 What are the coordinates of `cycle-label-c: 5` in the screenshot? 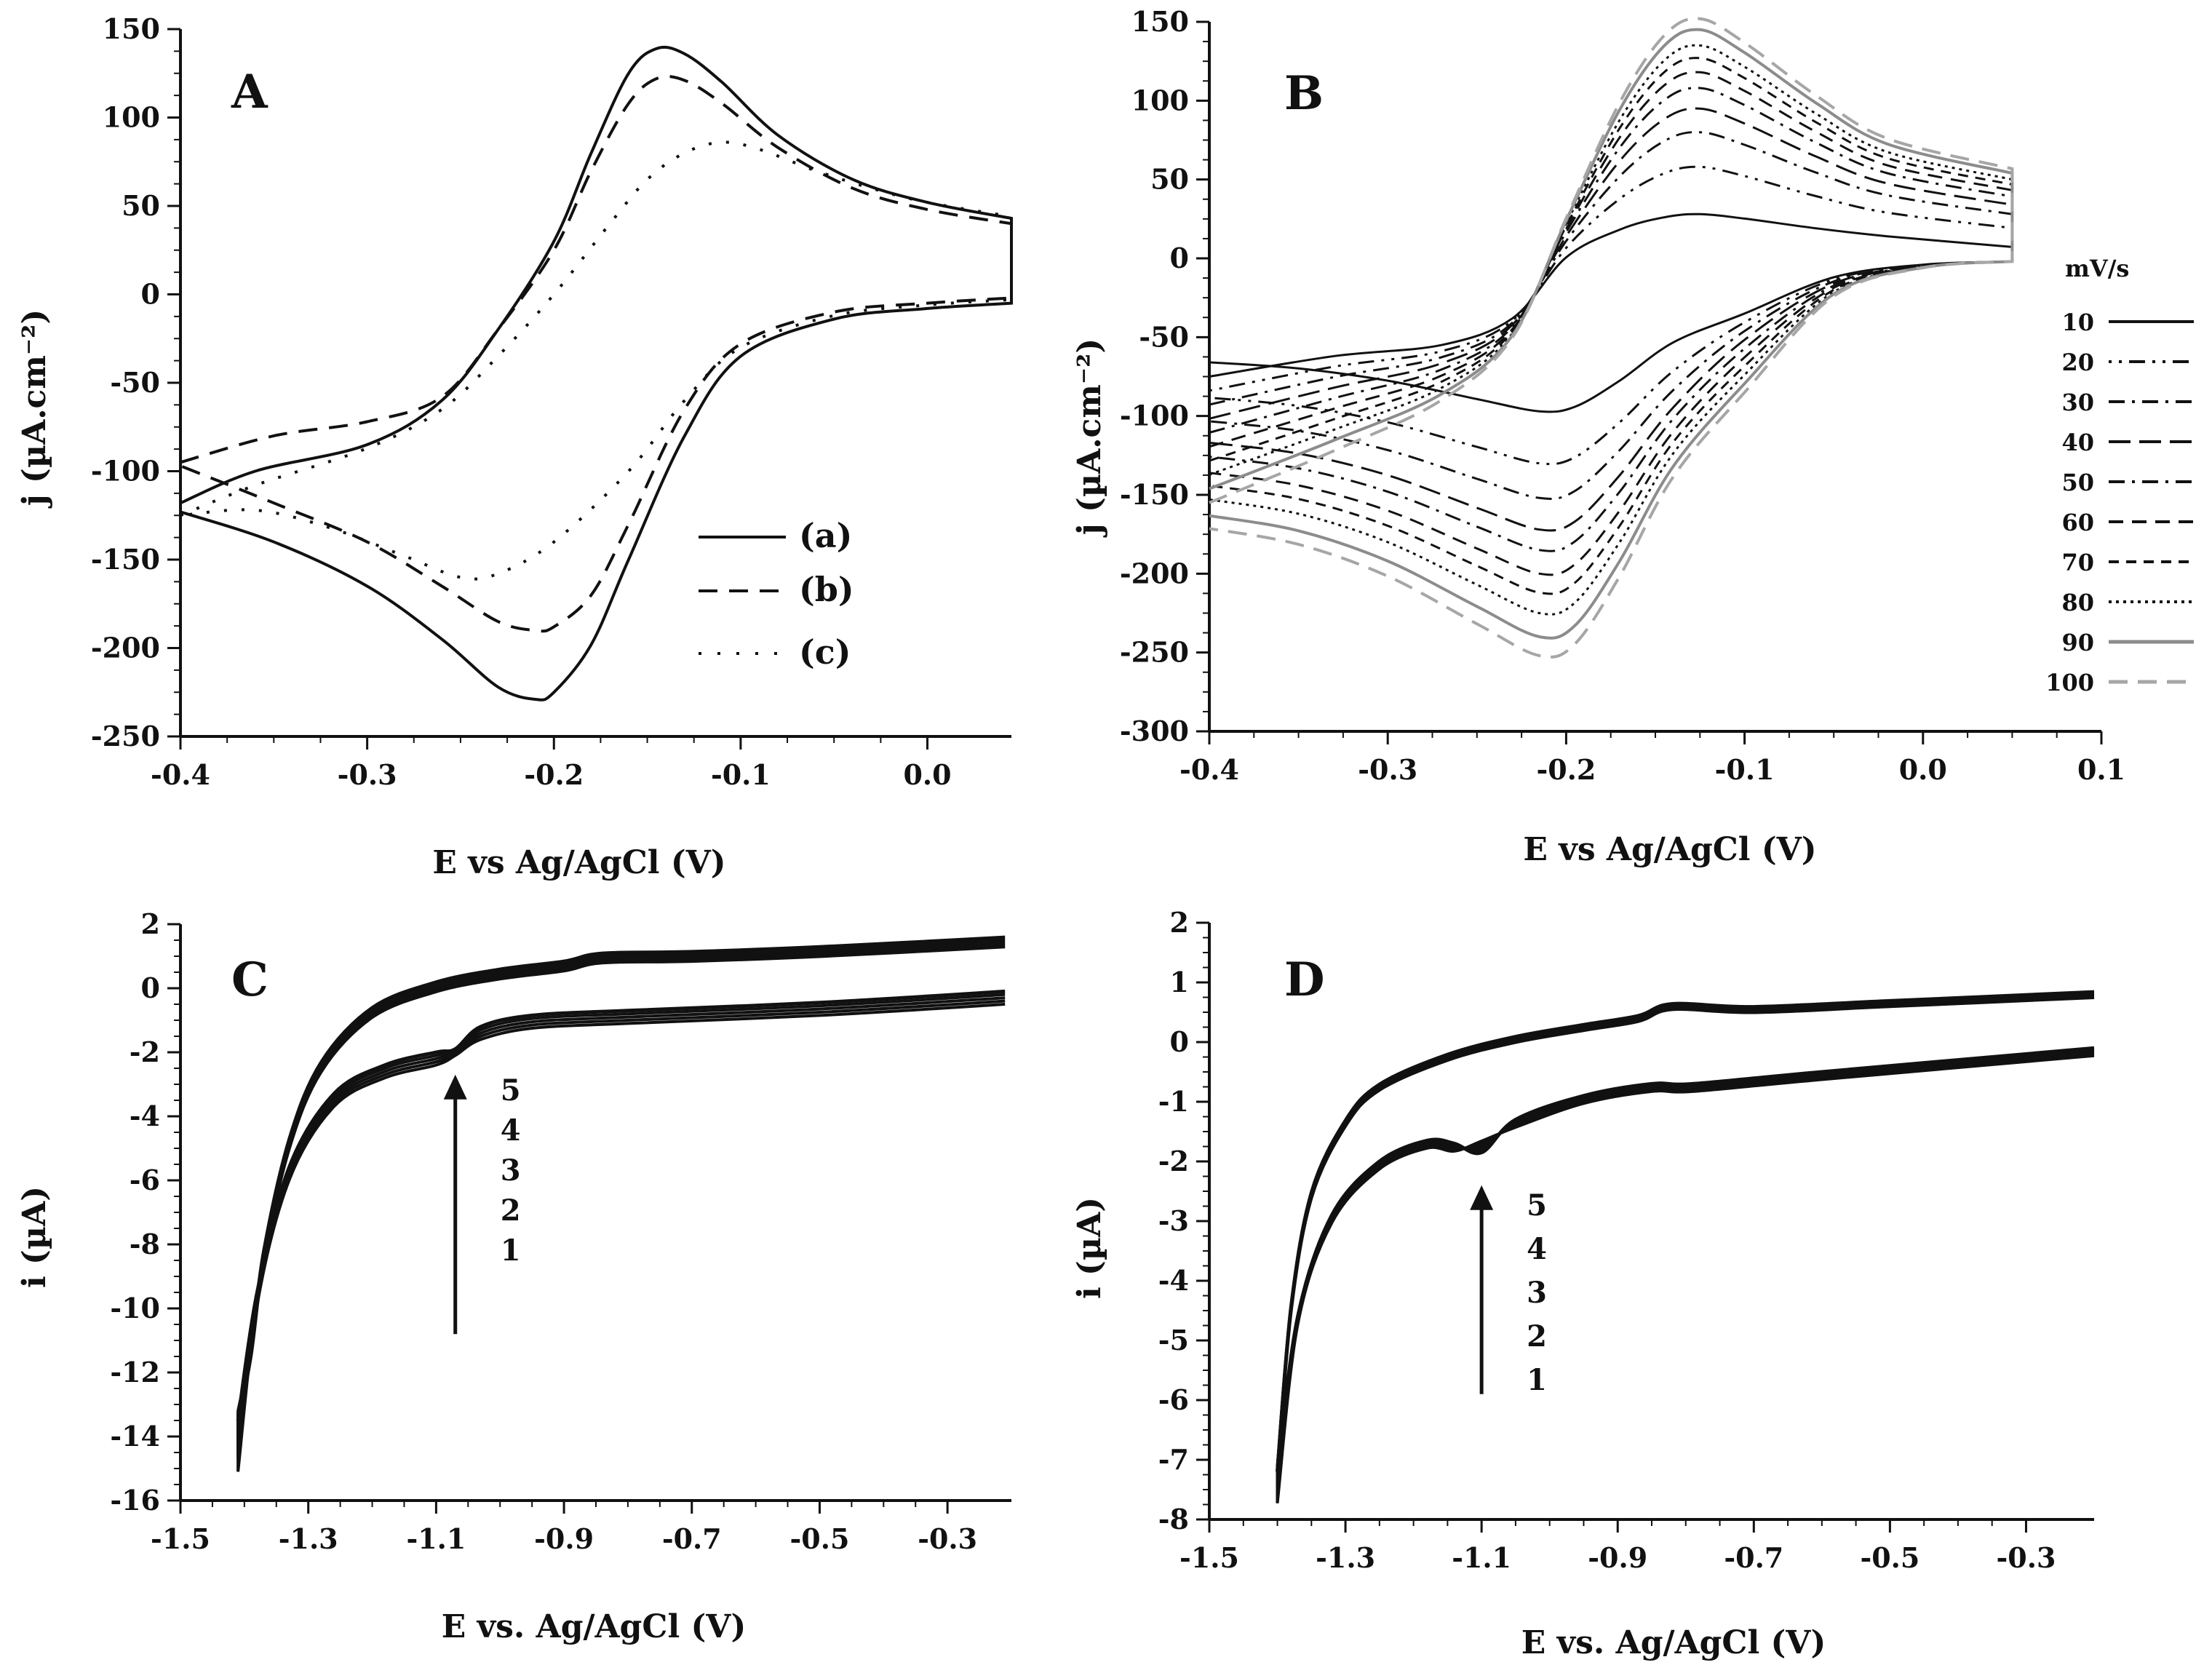 It's located at (511, 1090).